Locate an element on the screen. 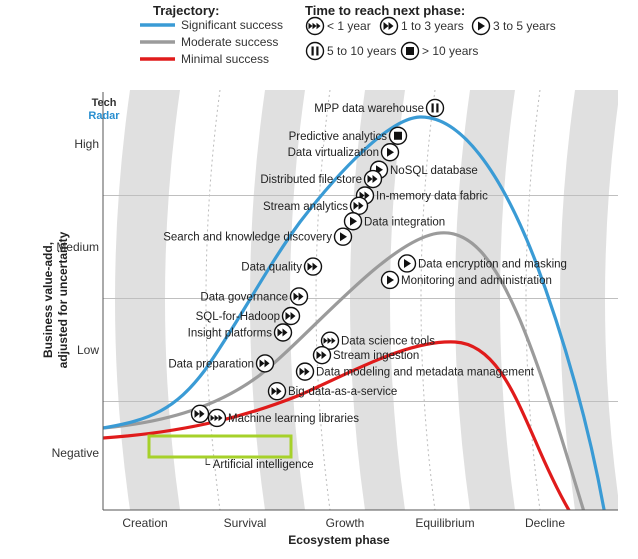 This screenshot has height=559, width=638. tech-marker-stream-ingestion: Stream ingestion is located at coordinates (366, 355).